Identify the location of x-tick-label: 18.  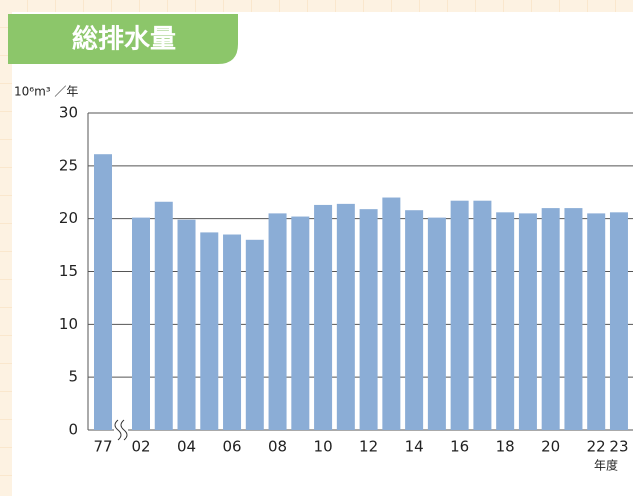
(505, 447).